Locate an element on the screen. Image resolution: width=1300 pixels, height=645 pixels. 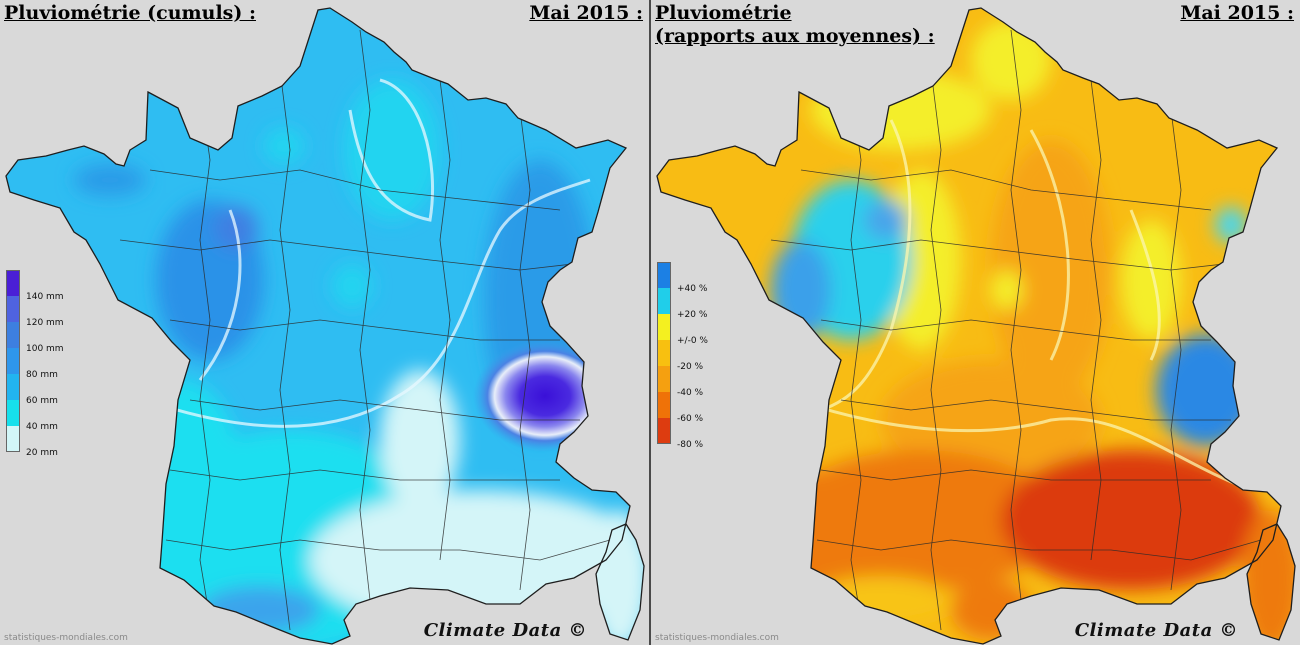
legend-label: -80 % is located at coordinates (690, 445).